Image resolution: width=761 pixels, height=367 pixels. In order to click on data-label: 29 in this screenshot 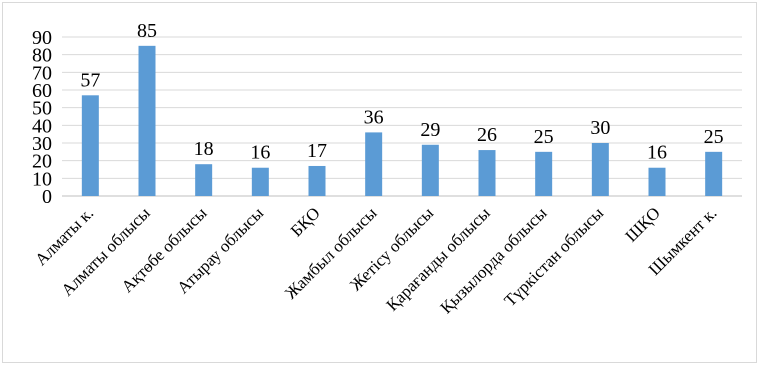, I will do `click(430, 130)`.